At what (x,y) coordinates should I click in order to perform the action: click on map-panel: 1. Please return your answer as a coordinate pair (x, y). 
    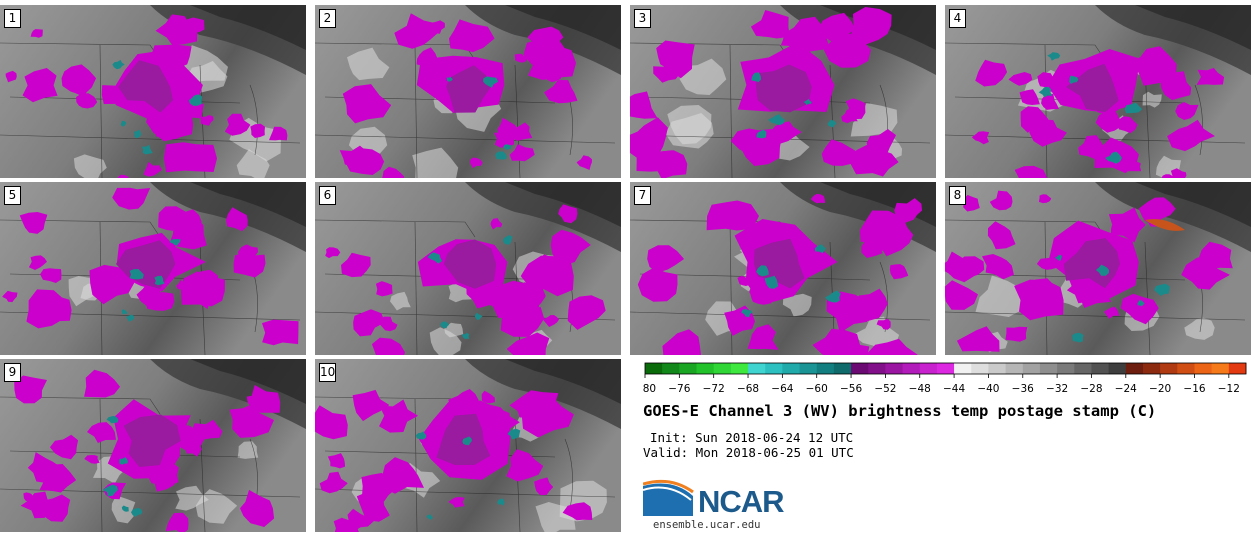
    Looking at the image, I should click on (153, 91).